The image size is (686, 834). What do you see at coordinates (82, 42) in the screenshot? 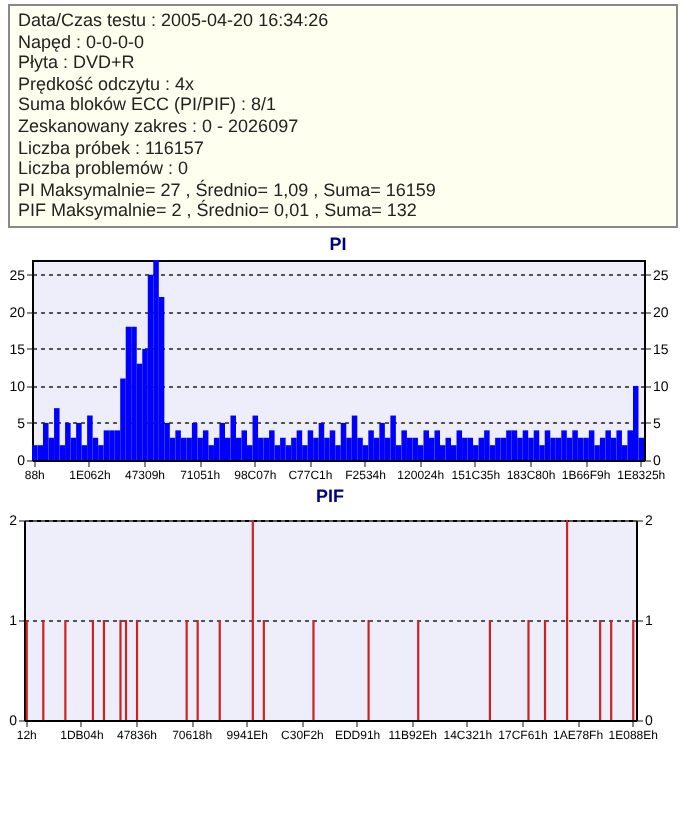
I see `text: Napęd : 0-0-0-0` at bounding box center [82, 42].